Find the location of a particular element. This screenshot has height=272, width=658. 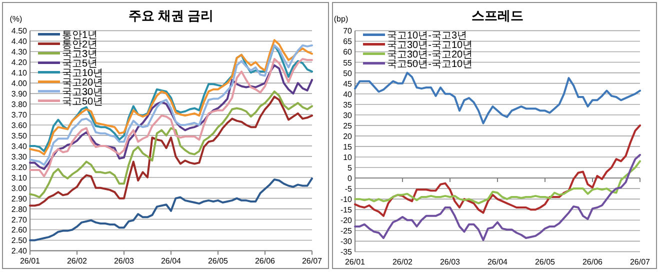

y-tick-label: 2.60 is located at coordinates (19, 230).